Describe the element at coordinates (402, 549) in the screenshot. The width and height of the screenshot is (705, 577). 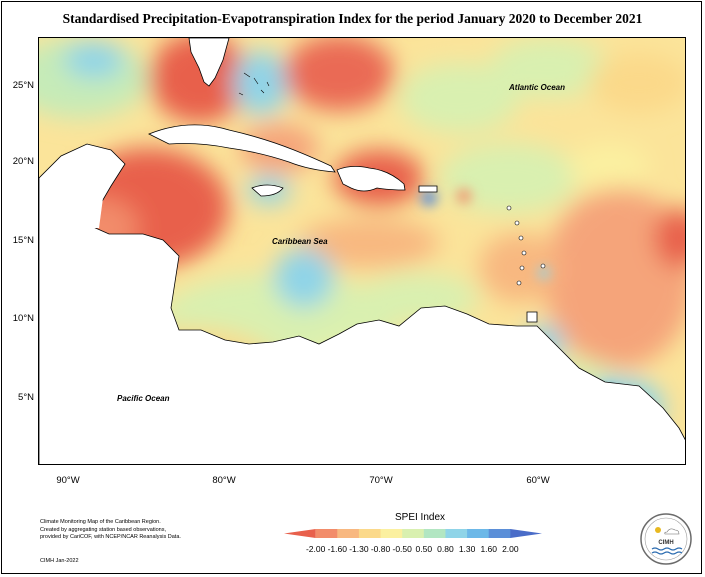
I see `legend-tick-label: -0.50` at that location.